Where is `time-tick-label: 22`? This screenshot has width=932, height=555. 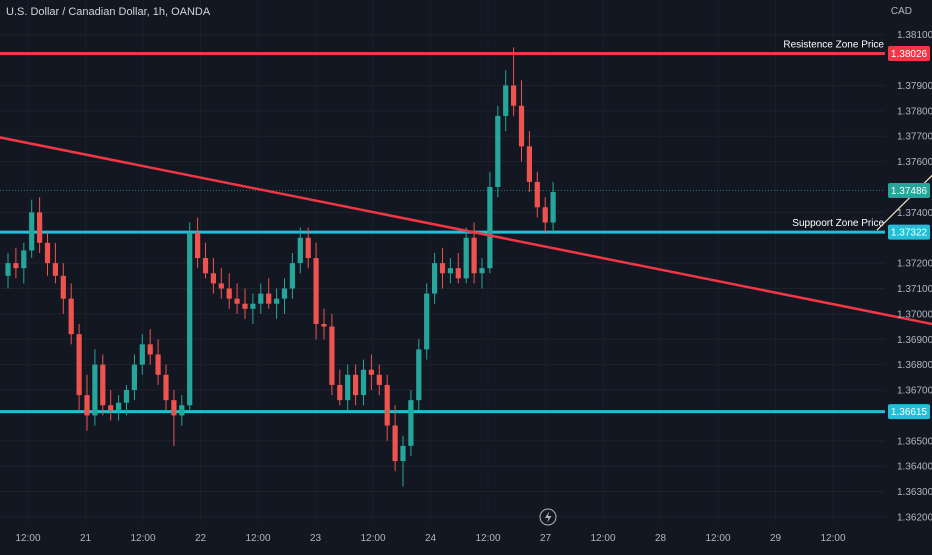
time-tick-label: 22 is located at coordinates (201, 538).